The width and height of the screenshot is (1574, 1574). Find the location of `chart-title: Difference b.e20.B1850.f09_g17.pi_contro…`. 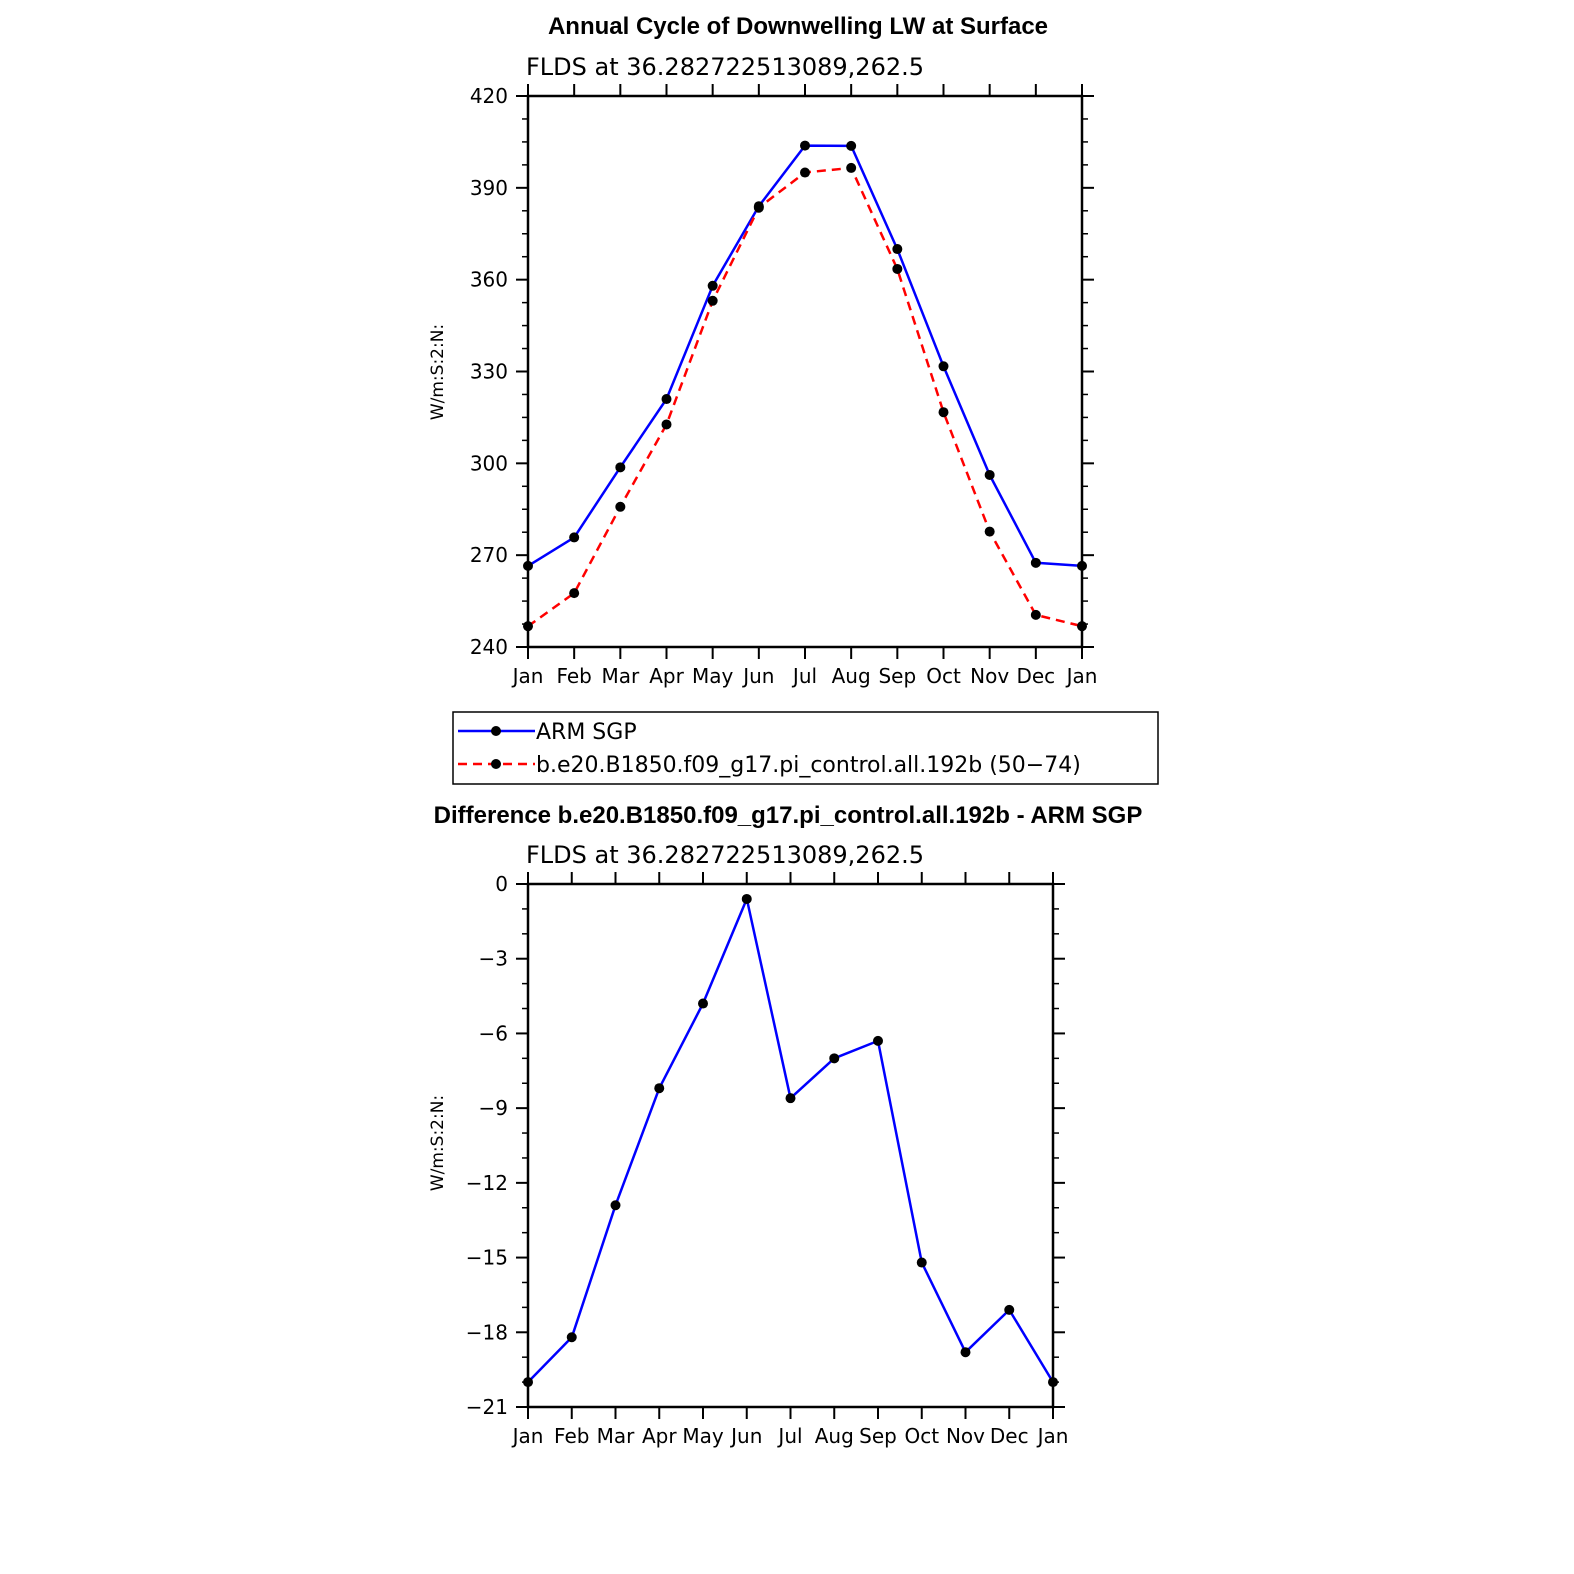

chart-title: Difference b.e20.B1850.f09_g17.pi_contro… is located at coordinates (788, 815).